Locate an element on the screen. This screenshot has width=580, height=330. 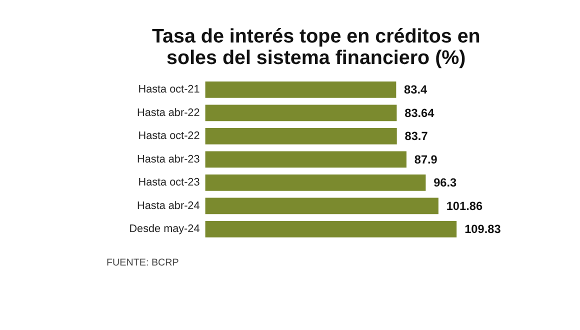
y-tick-label: Hasta abr-23 is located at coordinates (168, 159).